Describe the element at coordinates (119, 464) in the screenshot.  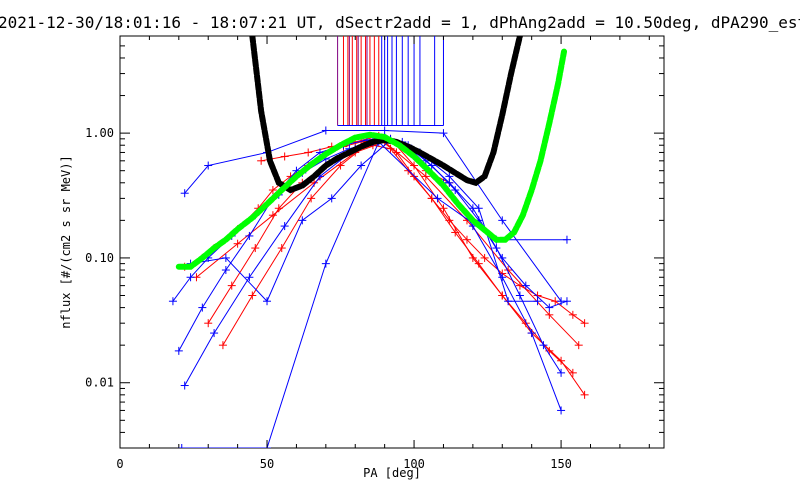
I see `x-tick-label: 0` at that location.